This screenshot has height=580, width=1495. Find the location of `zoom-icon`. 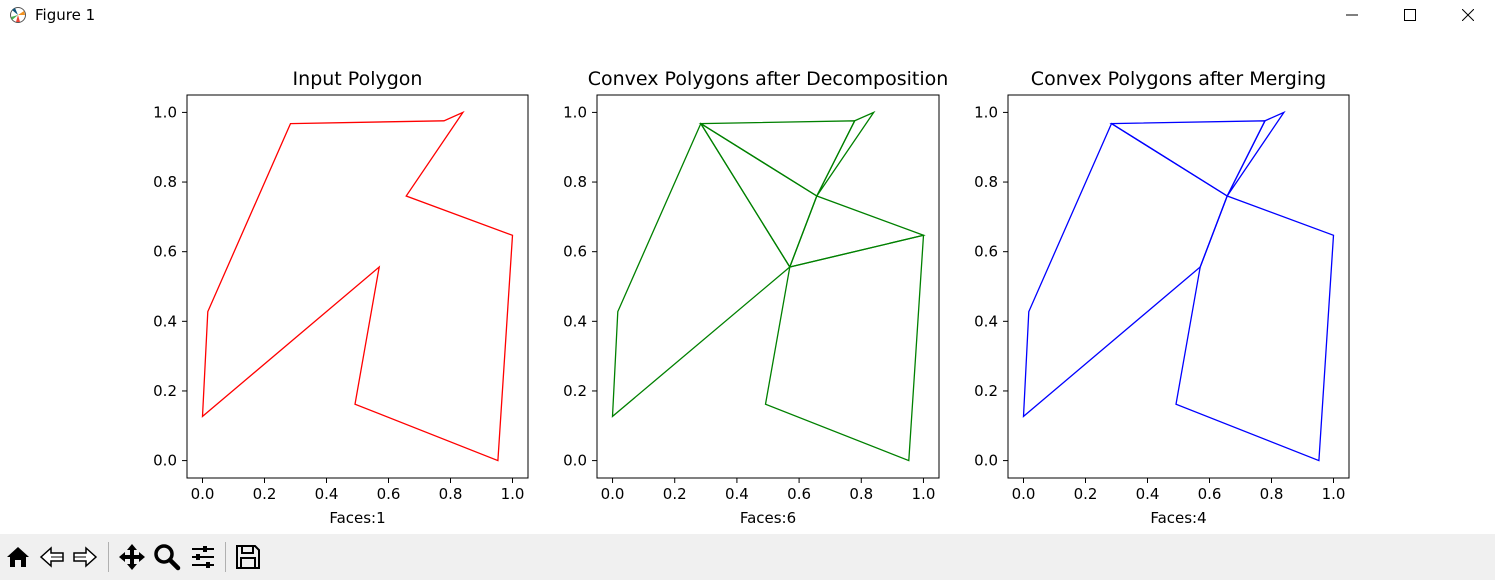

zoom-icon is located at coordinates (167, 557).